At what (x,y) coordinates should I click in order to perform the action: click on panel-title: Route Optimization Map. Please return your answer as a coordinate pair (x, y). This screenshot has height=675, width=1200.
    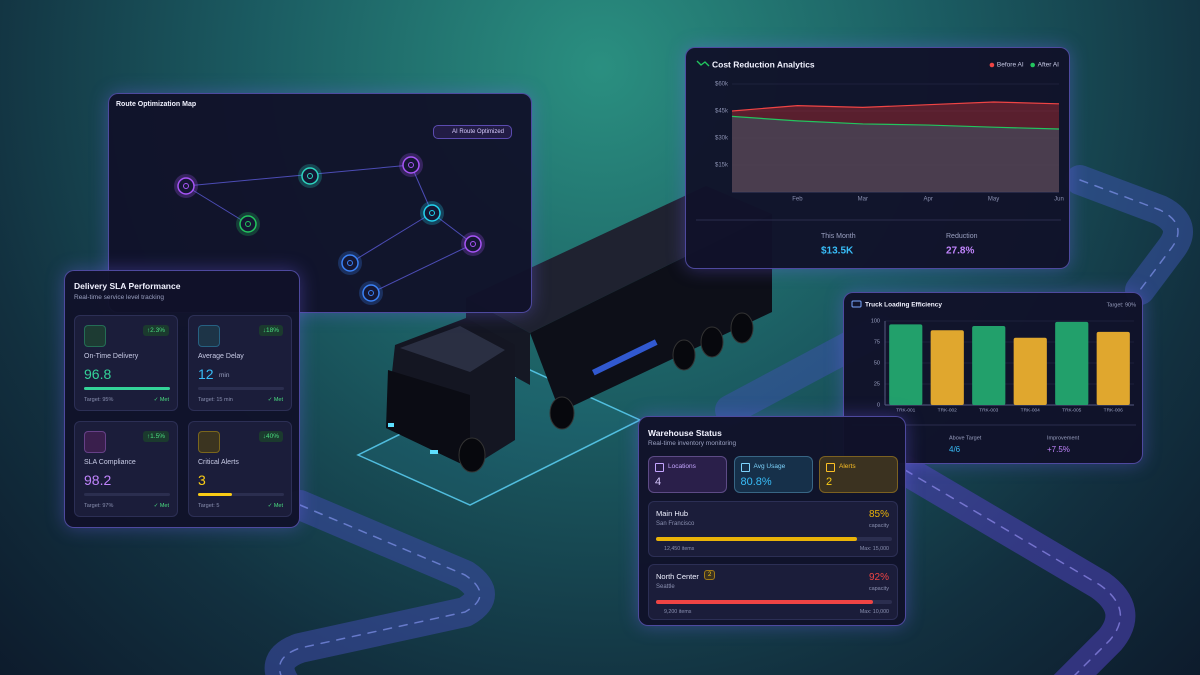
    Looking at the image, I should click on (156, 104).